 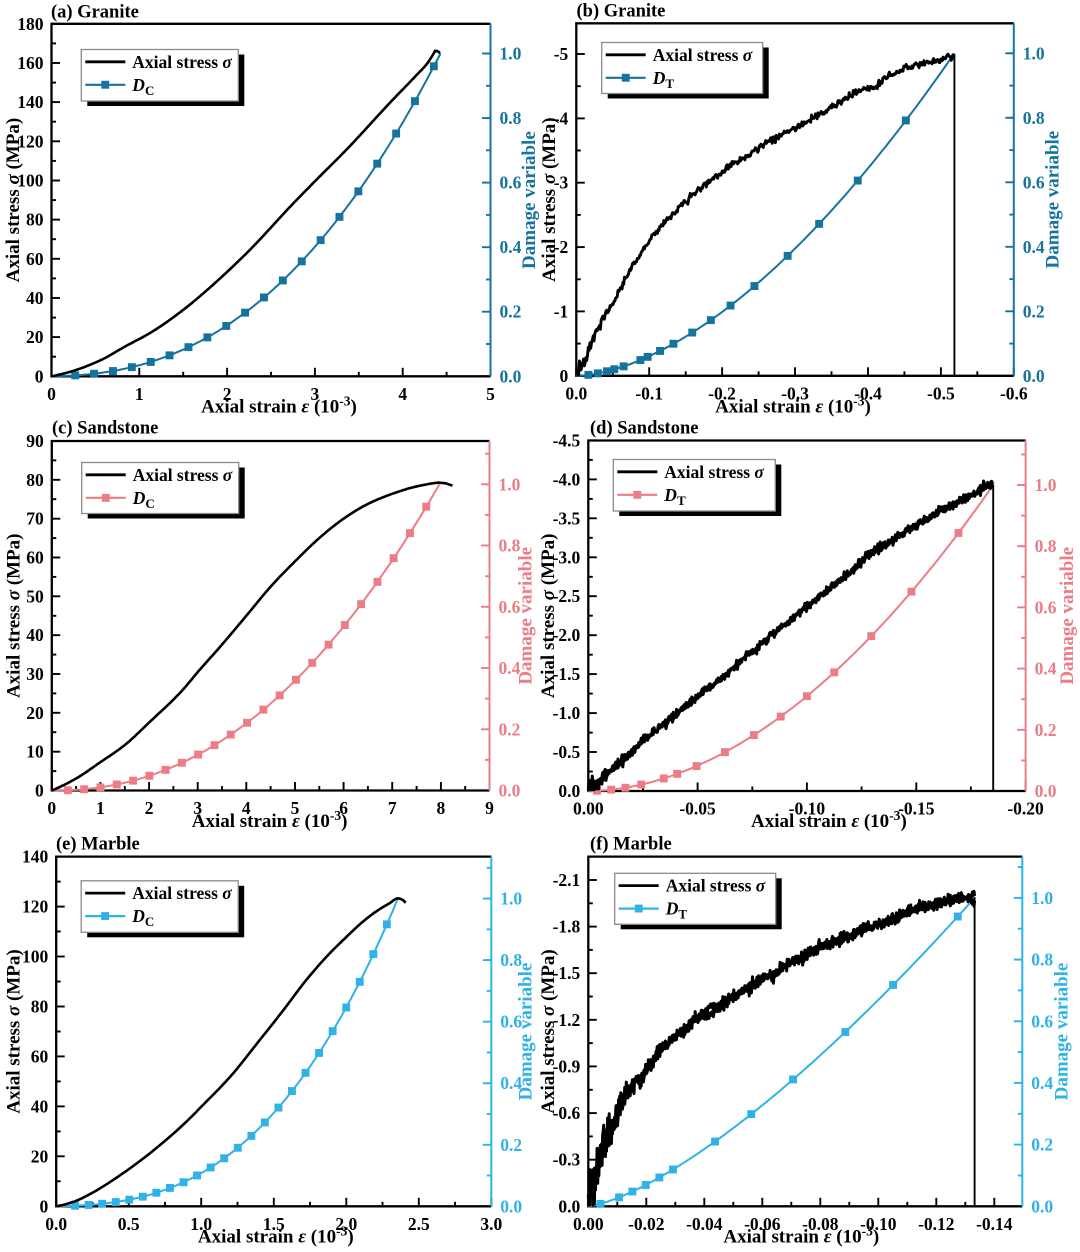 I want to click on svg-text: -5, so click(x=561, y=54).